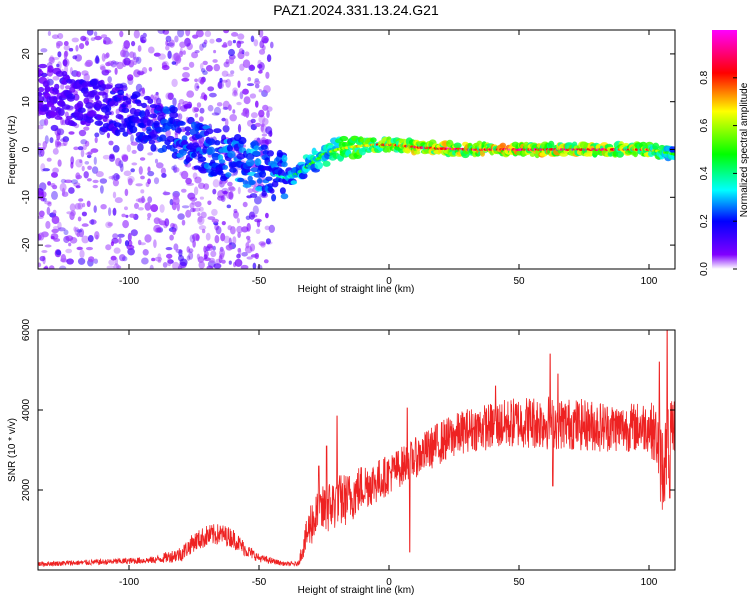 Image resolution: width=750 pixels, height=600 pixels. I want to click on y-tick-label: -10, so click(26, 197).